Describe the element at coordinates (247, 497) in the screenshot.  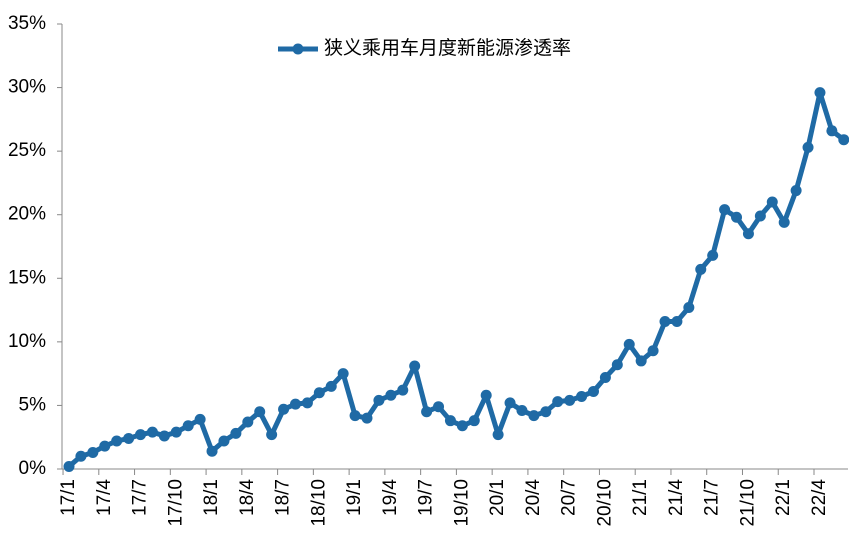
I see `x-tick-label: 18/4` at that location.